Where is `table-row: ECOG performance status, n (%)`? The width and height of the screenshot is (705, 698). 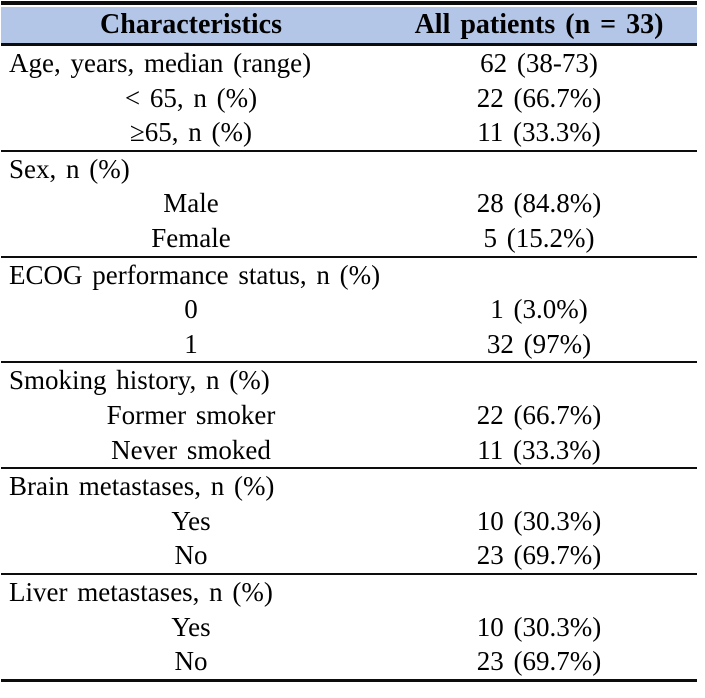 table-row: ECOG performance status, n (%) is located at coordinates (349, 275).